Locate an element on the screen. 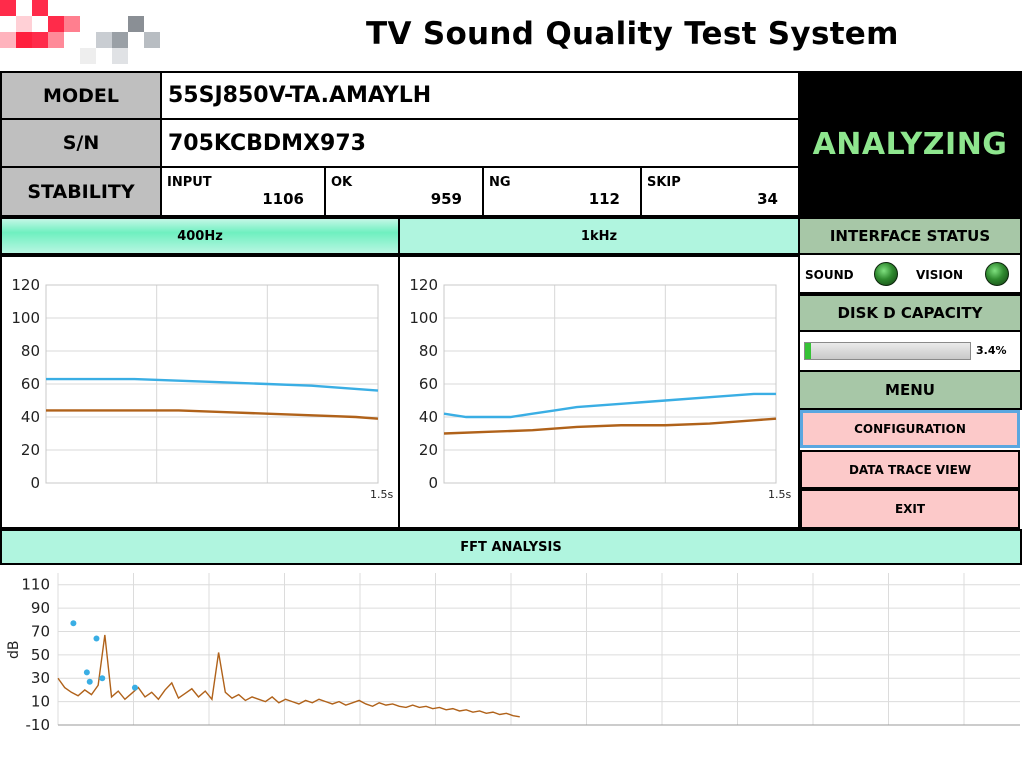  fft-header: FFT ANALYSIS is located at coordinates (511, 547).